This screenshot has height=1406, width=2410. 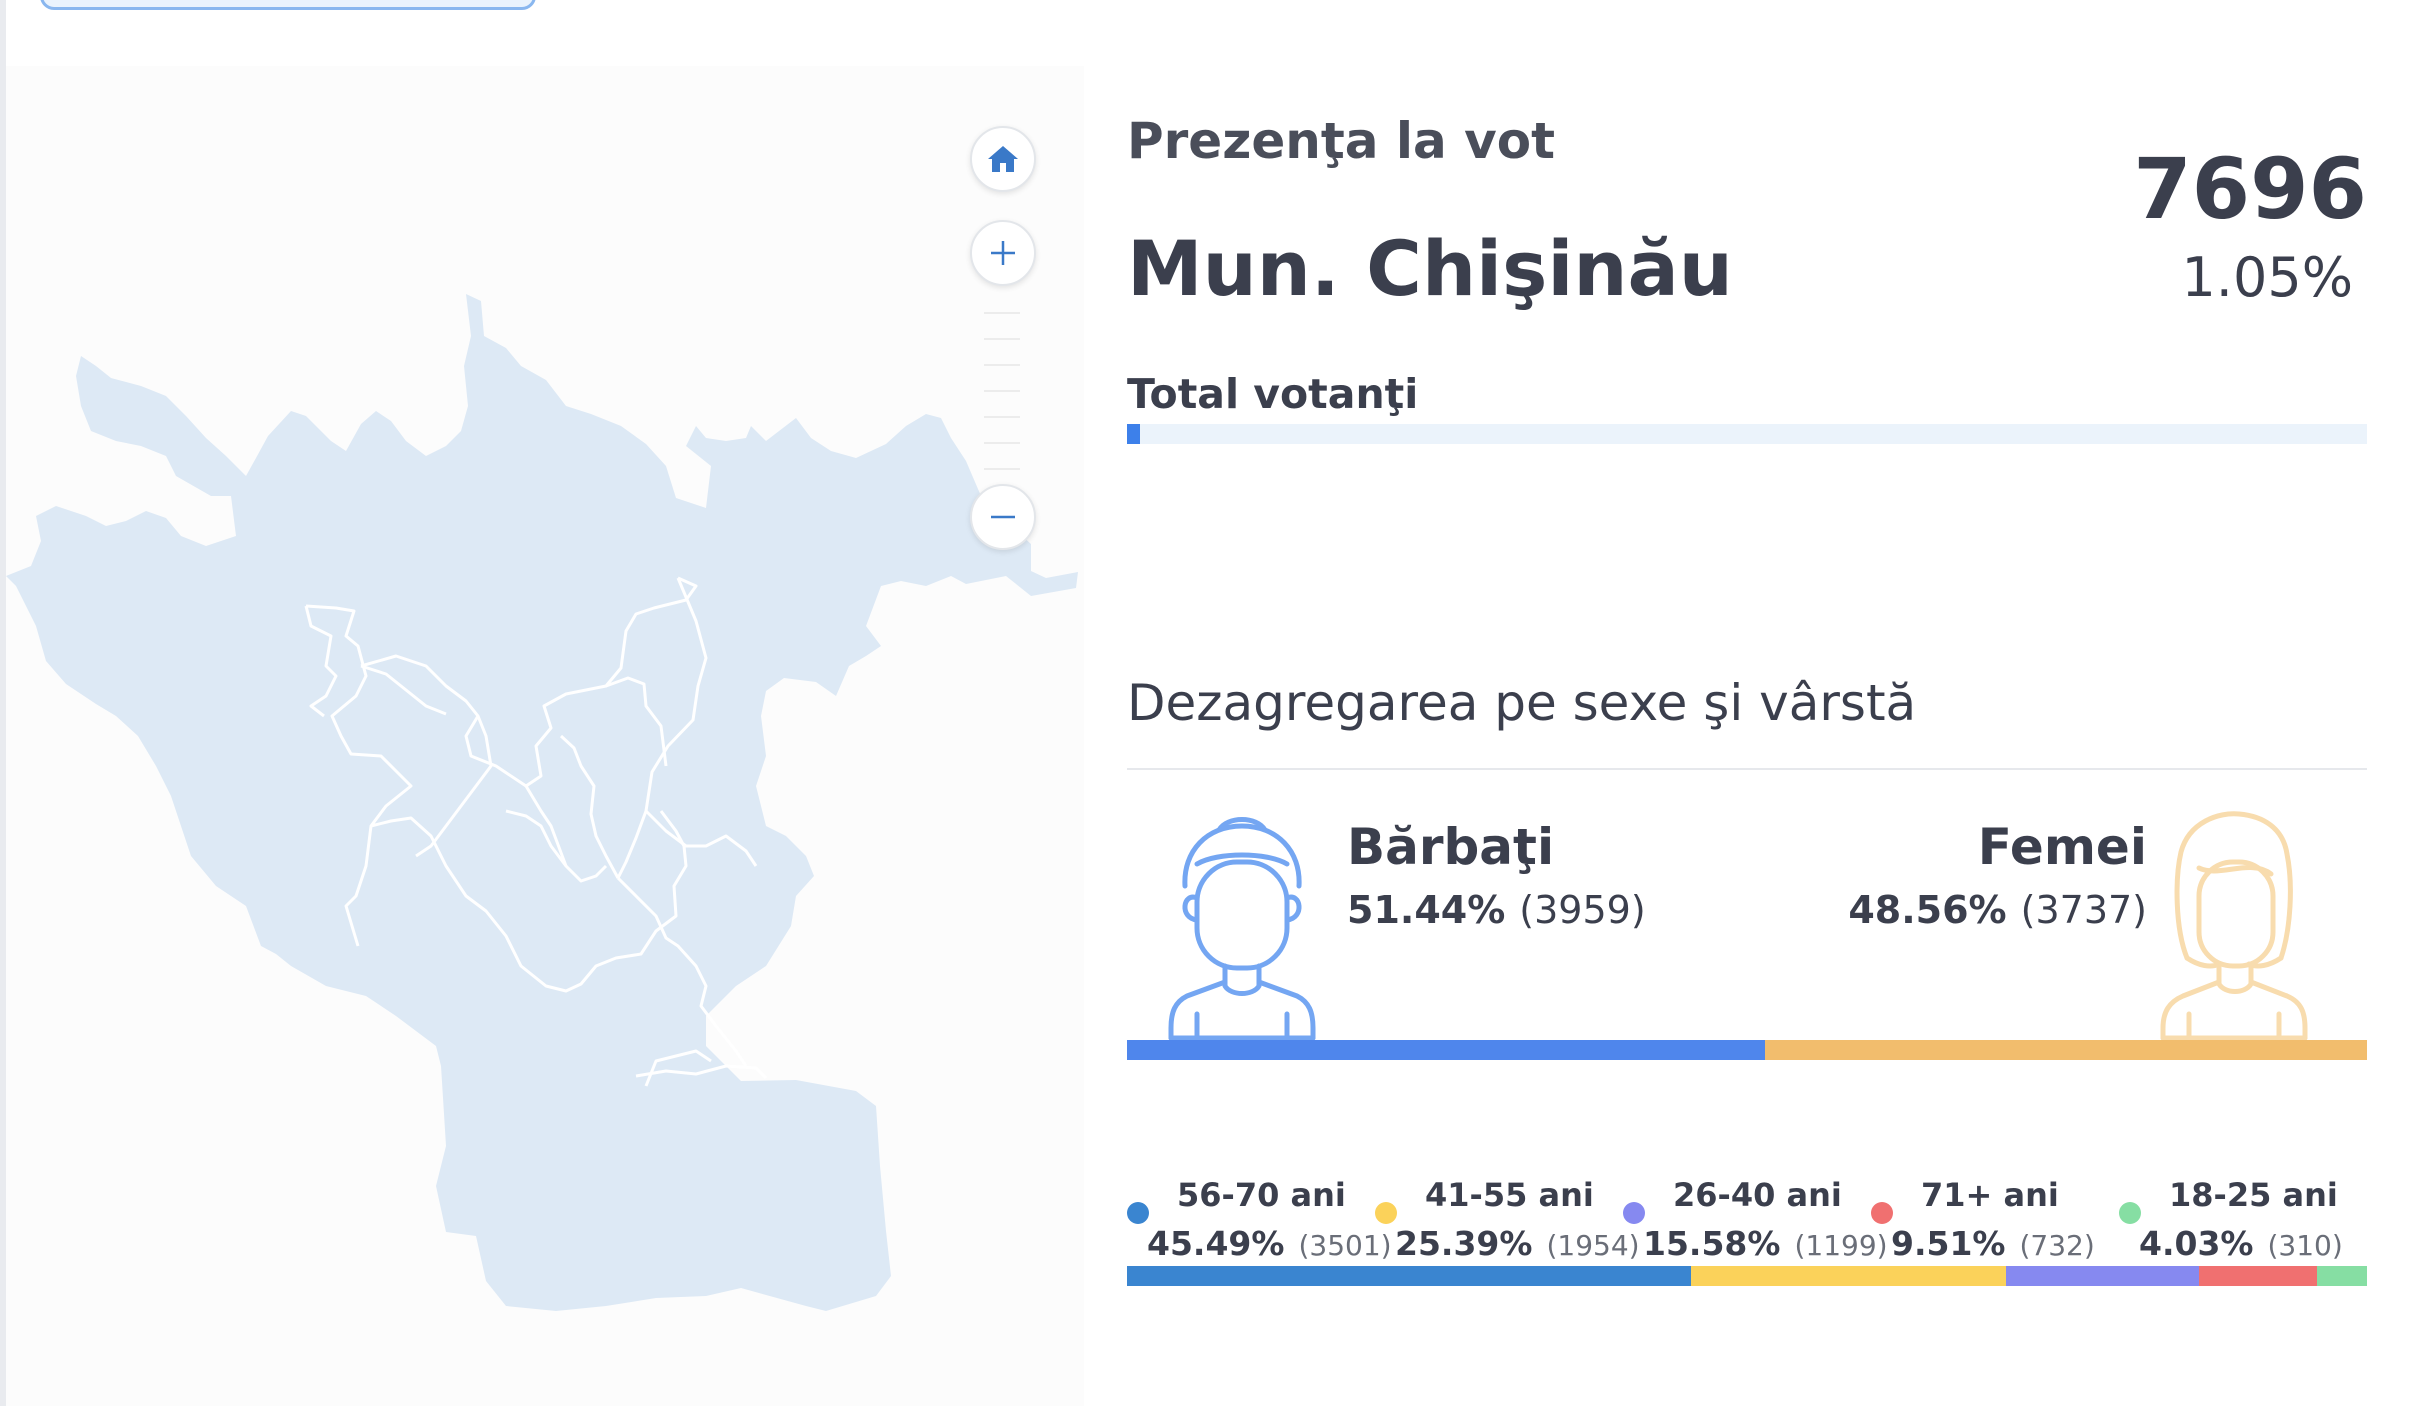 What do you see at coordinates (1927, 910) in the screenshot?
I see `female-percent: 48.56%` at bounding box center [1927, 910].